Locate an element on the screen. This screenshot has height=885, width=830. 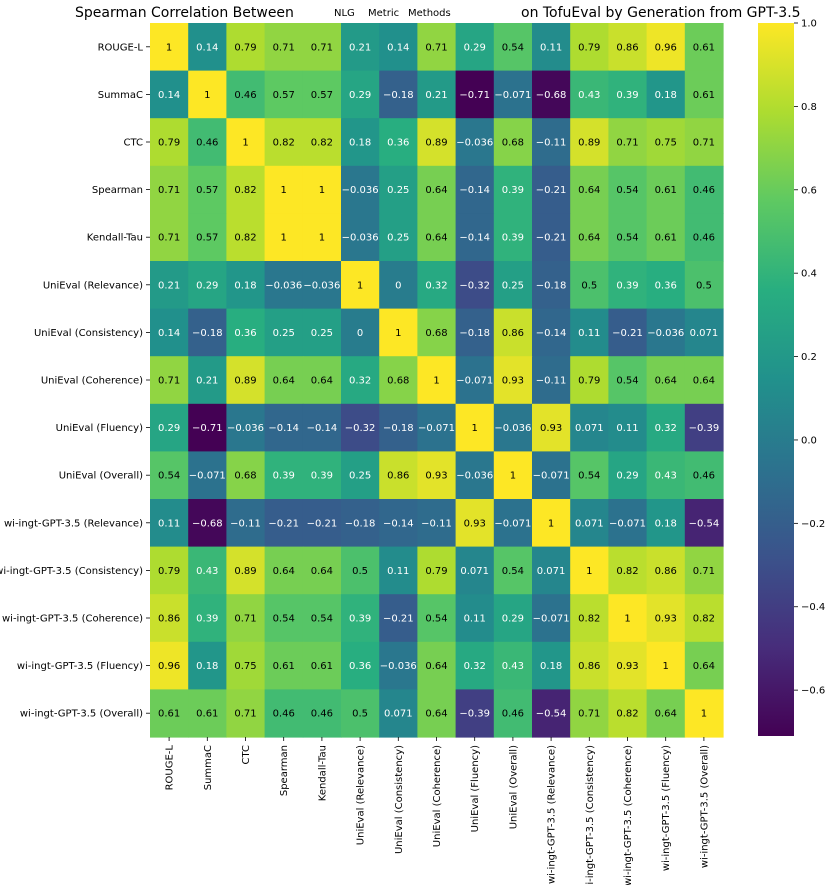
cell-value-label: −0.21 is located at coordinates (627, 333).